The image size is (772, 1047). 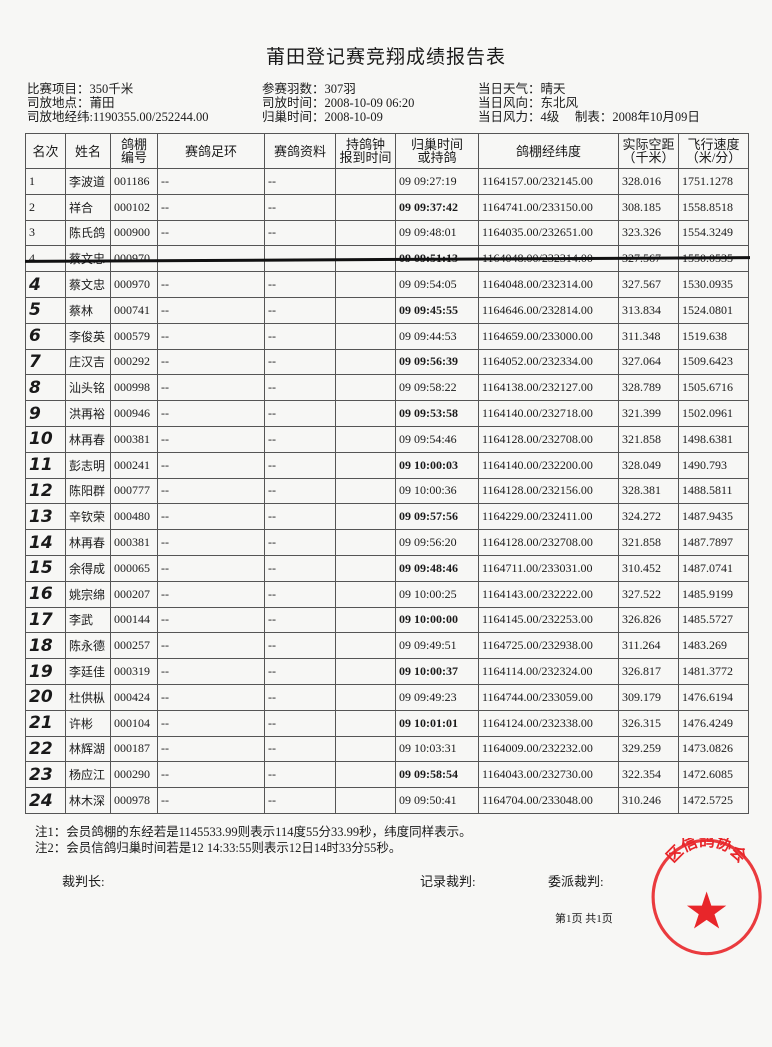 I want to click on cell-coord: 1164043.00/232730.00, so click(x=548, y=775).